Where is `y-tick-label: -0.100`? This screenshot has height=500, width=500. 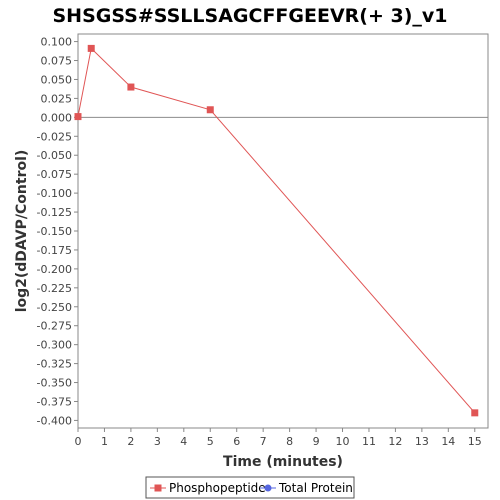 y-tick-label: -0.100 is located at coordinates (54, 193).